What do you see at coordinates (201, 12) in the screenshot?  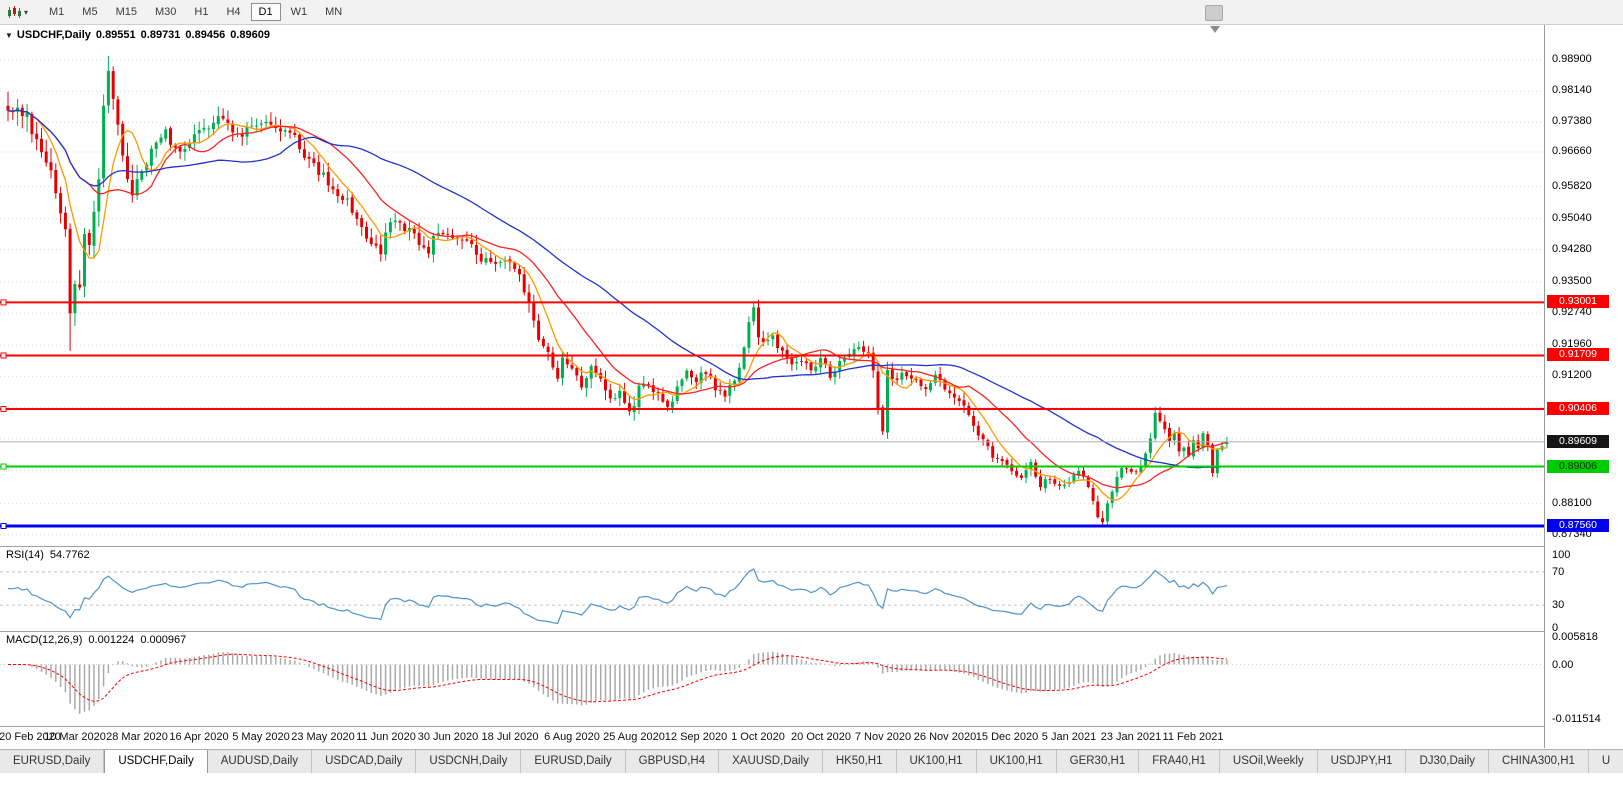 I see `timeframe-button-H1: H1` at bounding box center [201, 12].